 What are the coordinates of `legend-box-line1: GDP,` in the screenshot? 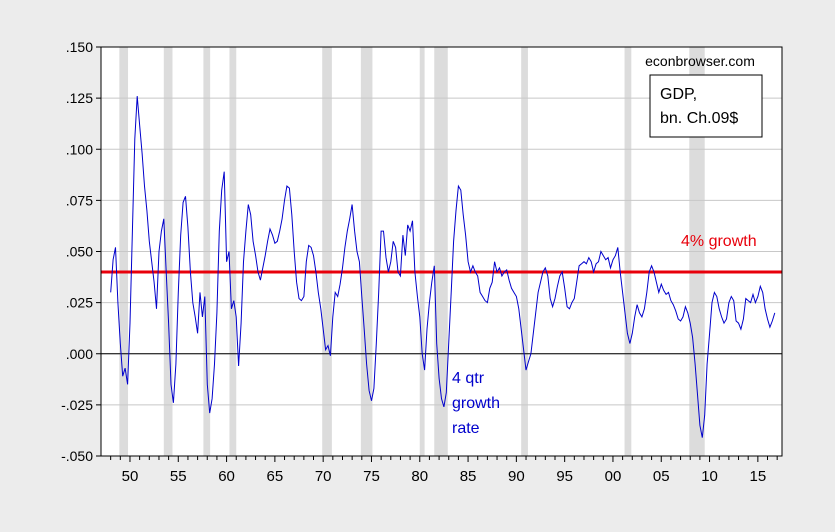 It's located at (678, 94).